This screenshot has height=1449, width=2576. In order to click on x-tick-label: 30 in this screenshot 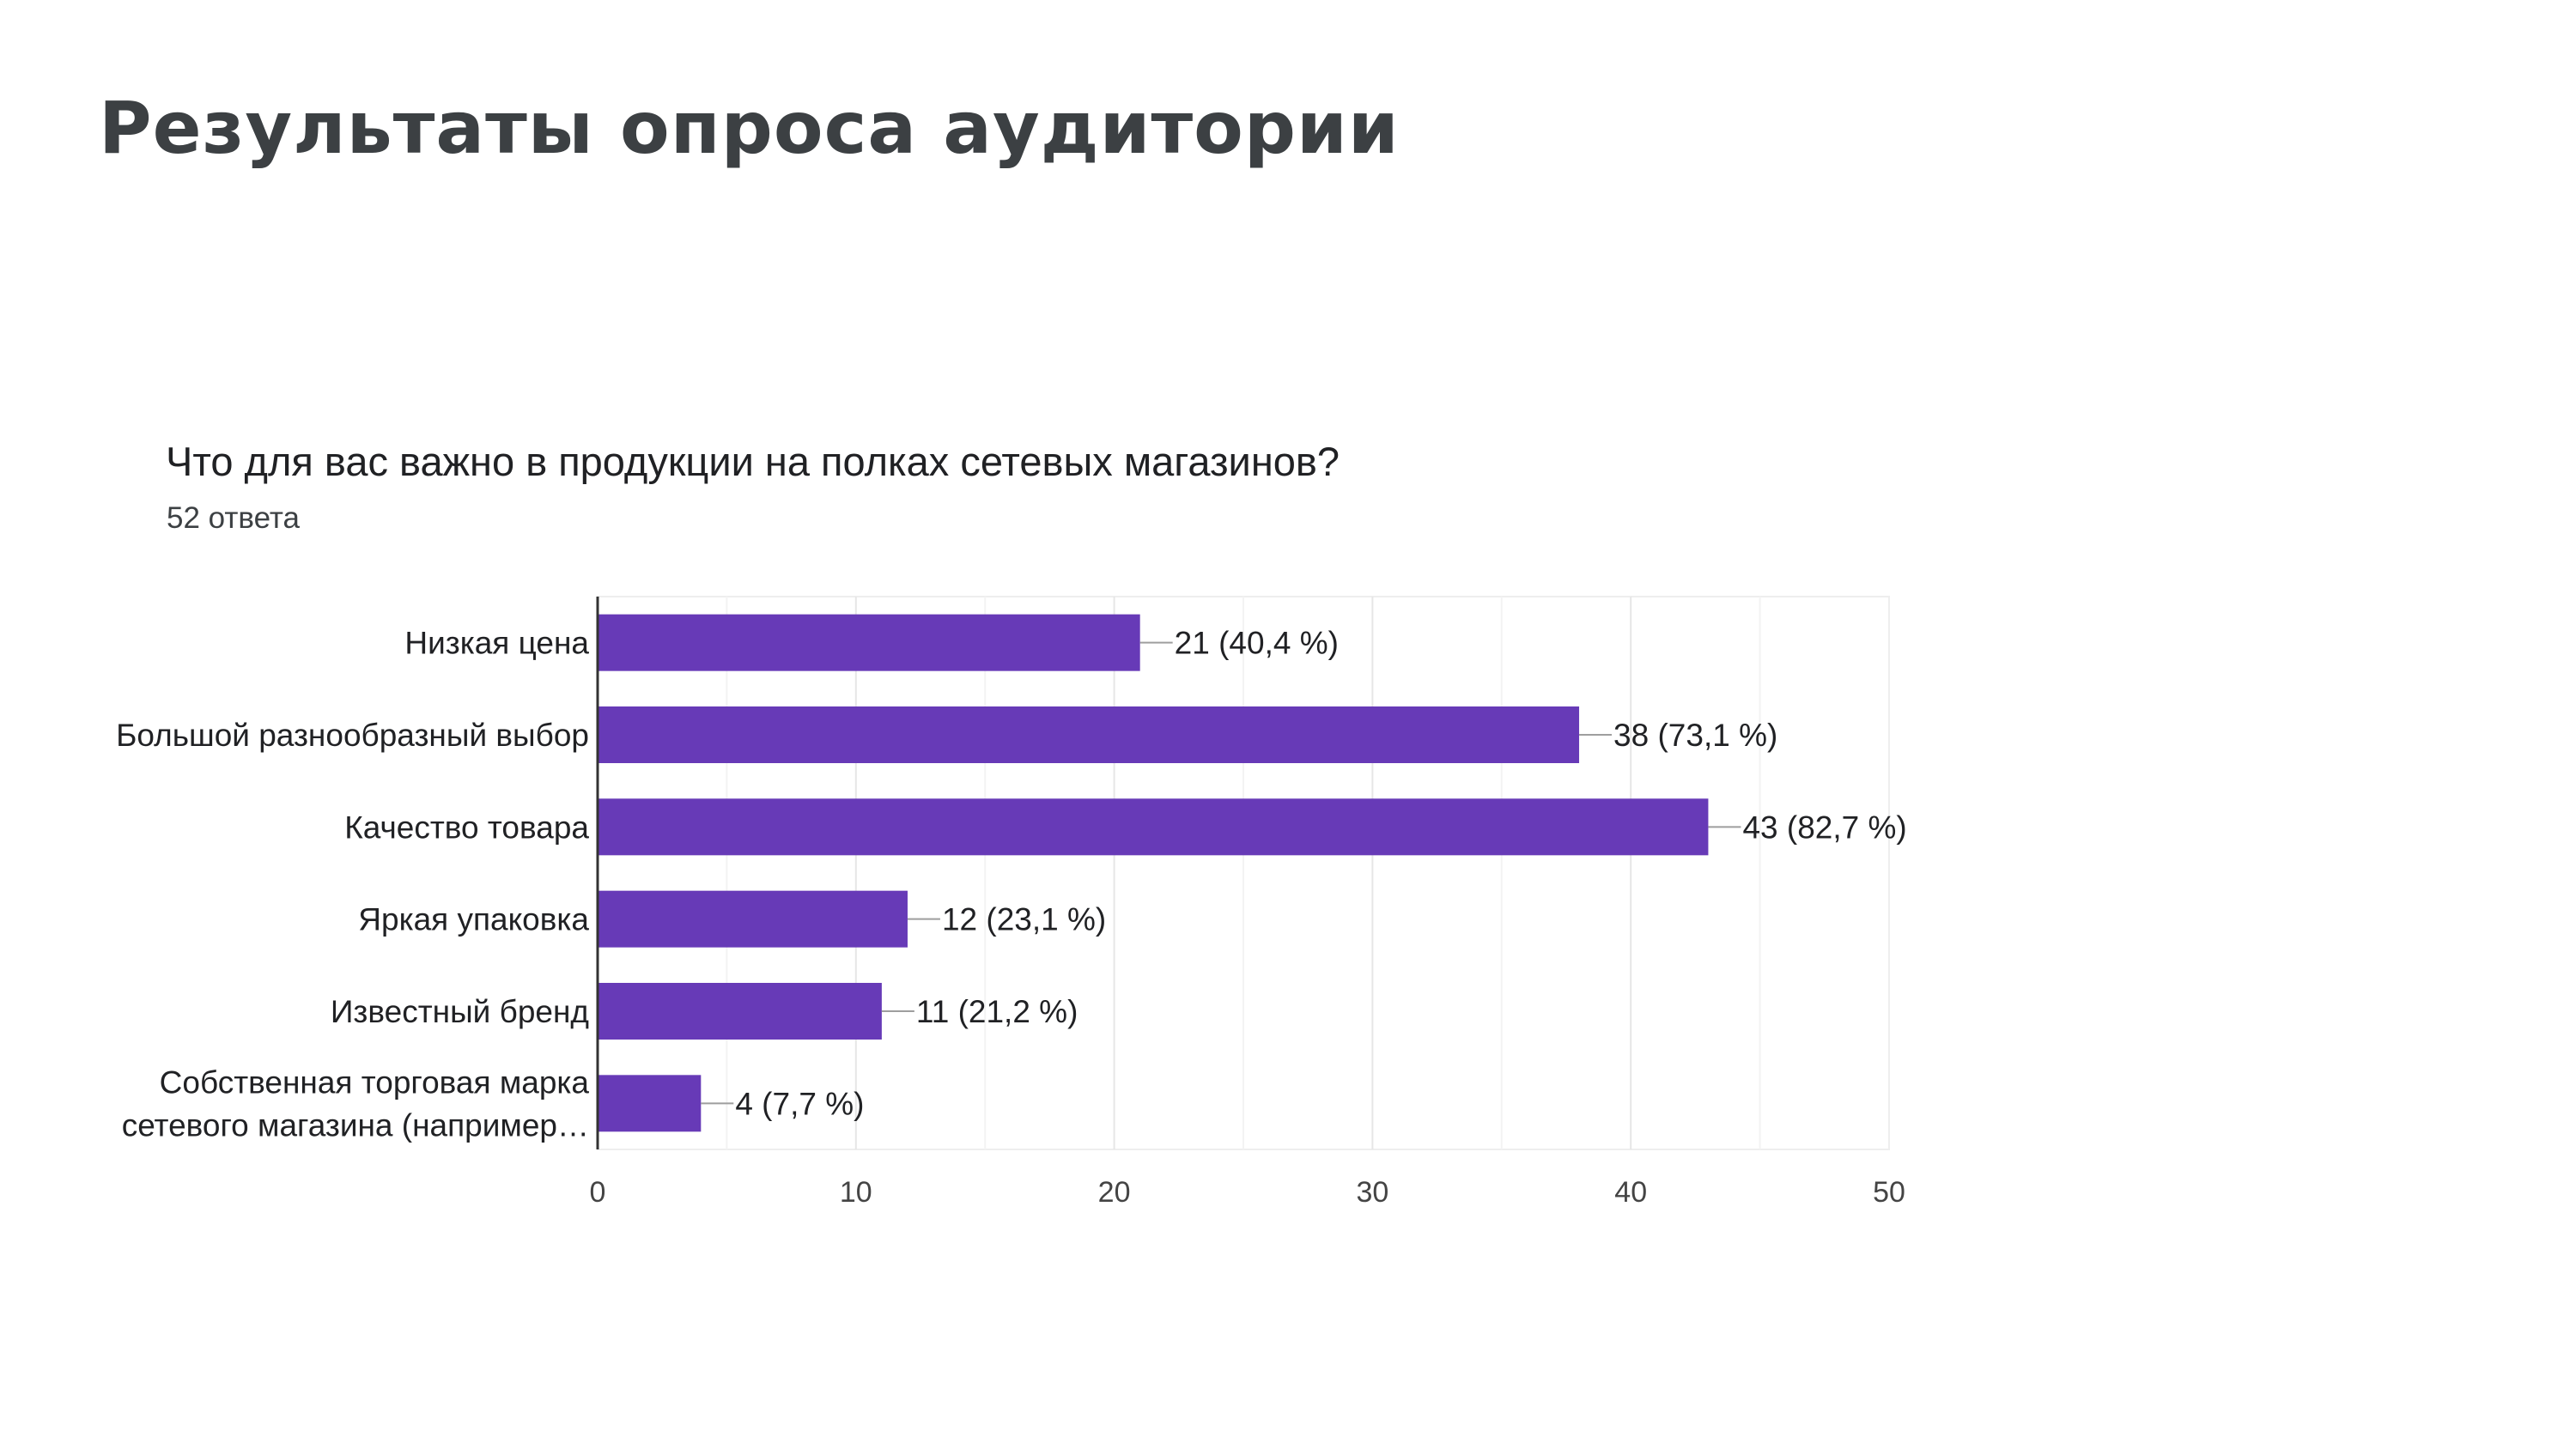, I will do `click(1372, 1192)`.